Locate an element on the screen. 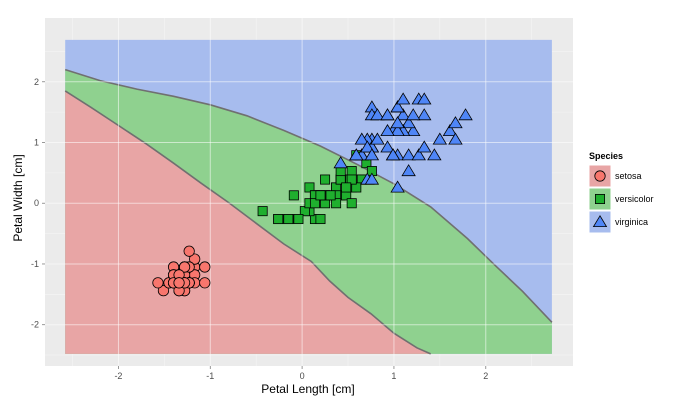 The width and height of the screenshot is (692, 407). legend-label-virginica: virginica is located at coordinates (631, 222).